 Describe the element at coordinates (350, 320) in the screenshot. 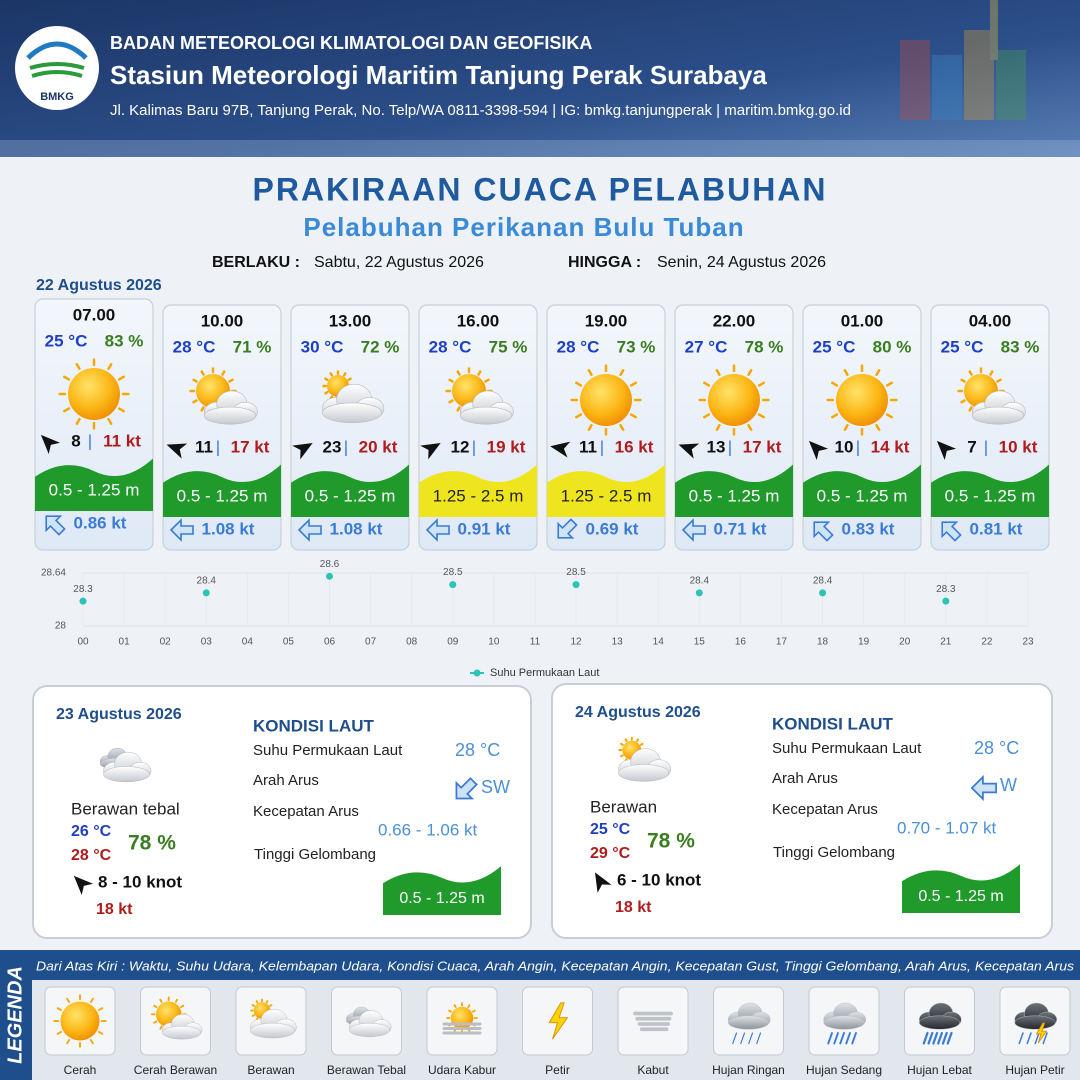

I see `time: 13.00` at that location.